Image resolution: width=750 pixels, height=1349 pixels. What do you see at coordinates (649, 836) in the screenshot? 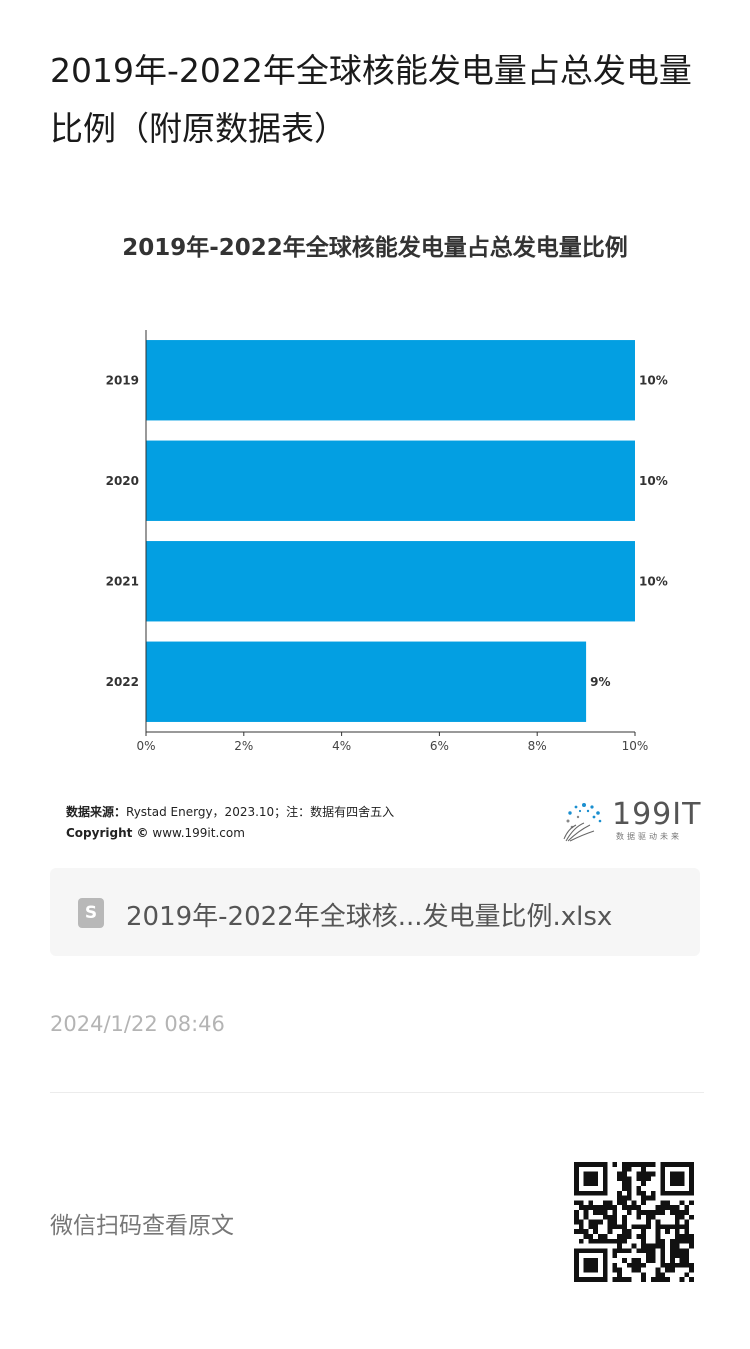
I see `logo-tagline: 数据驱动未来` at bounding box center [649, 836].